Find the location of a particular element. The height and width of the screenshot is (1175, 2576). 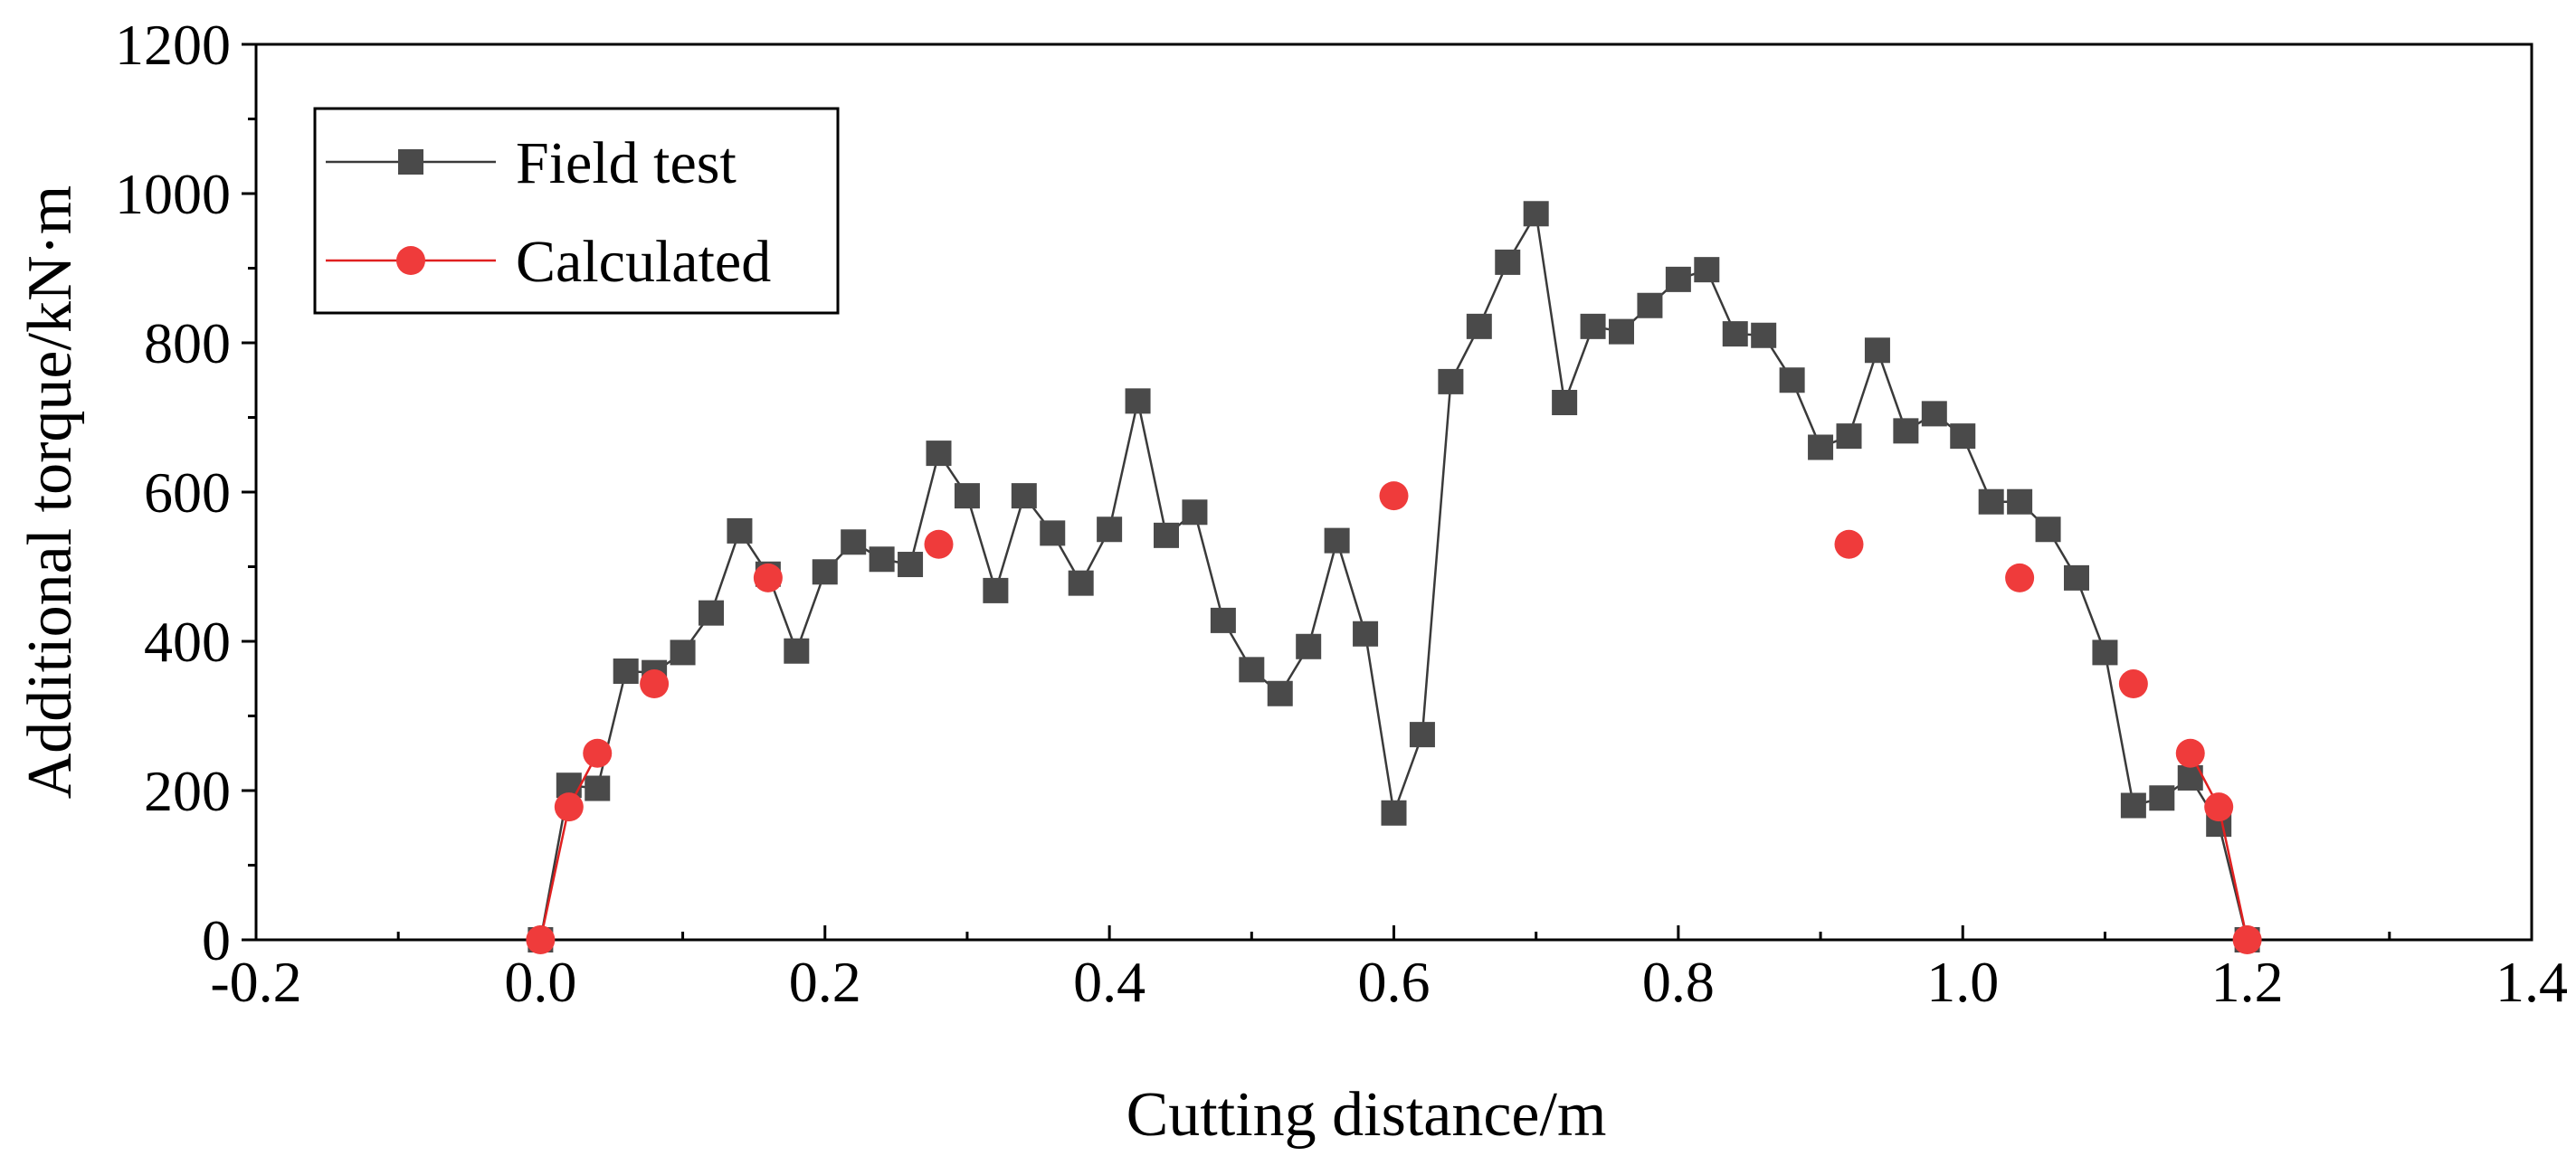

legend-box is located at coordinates (576, 211).